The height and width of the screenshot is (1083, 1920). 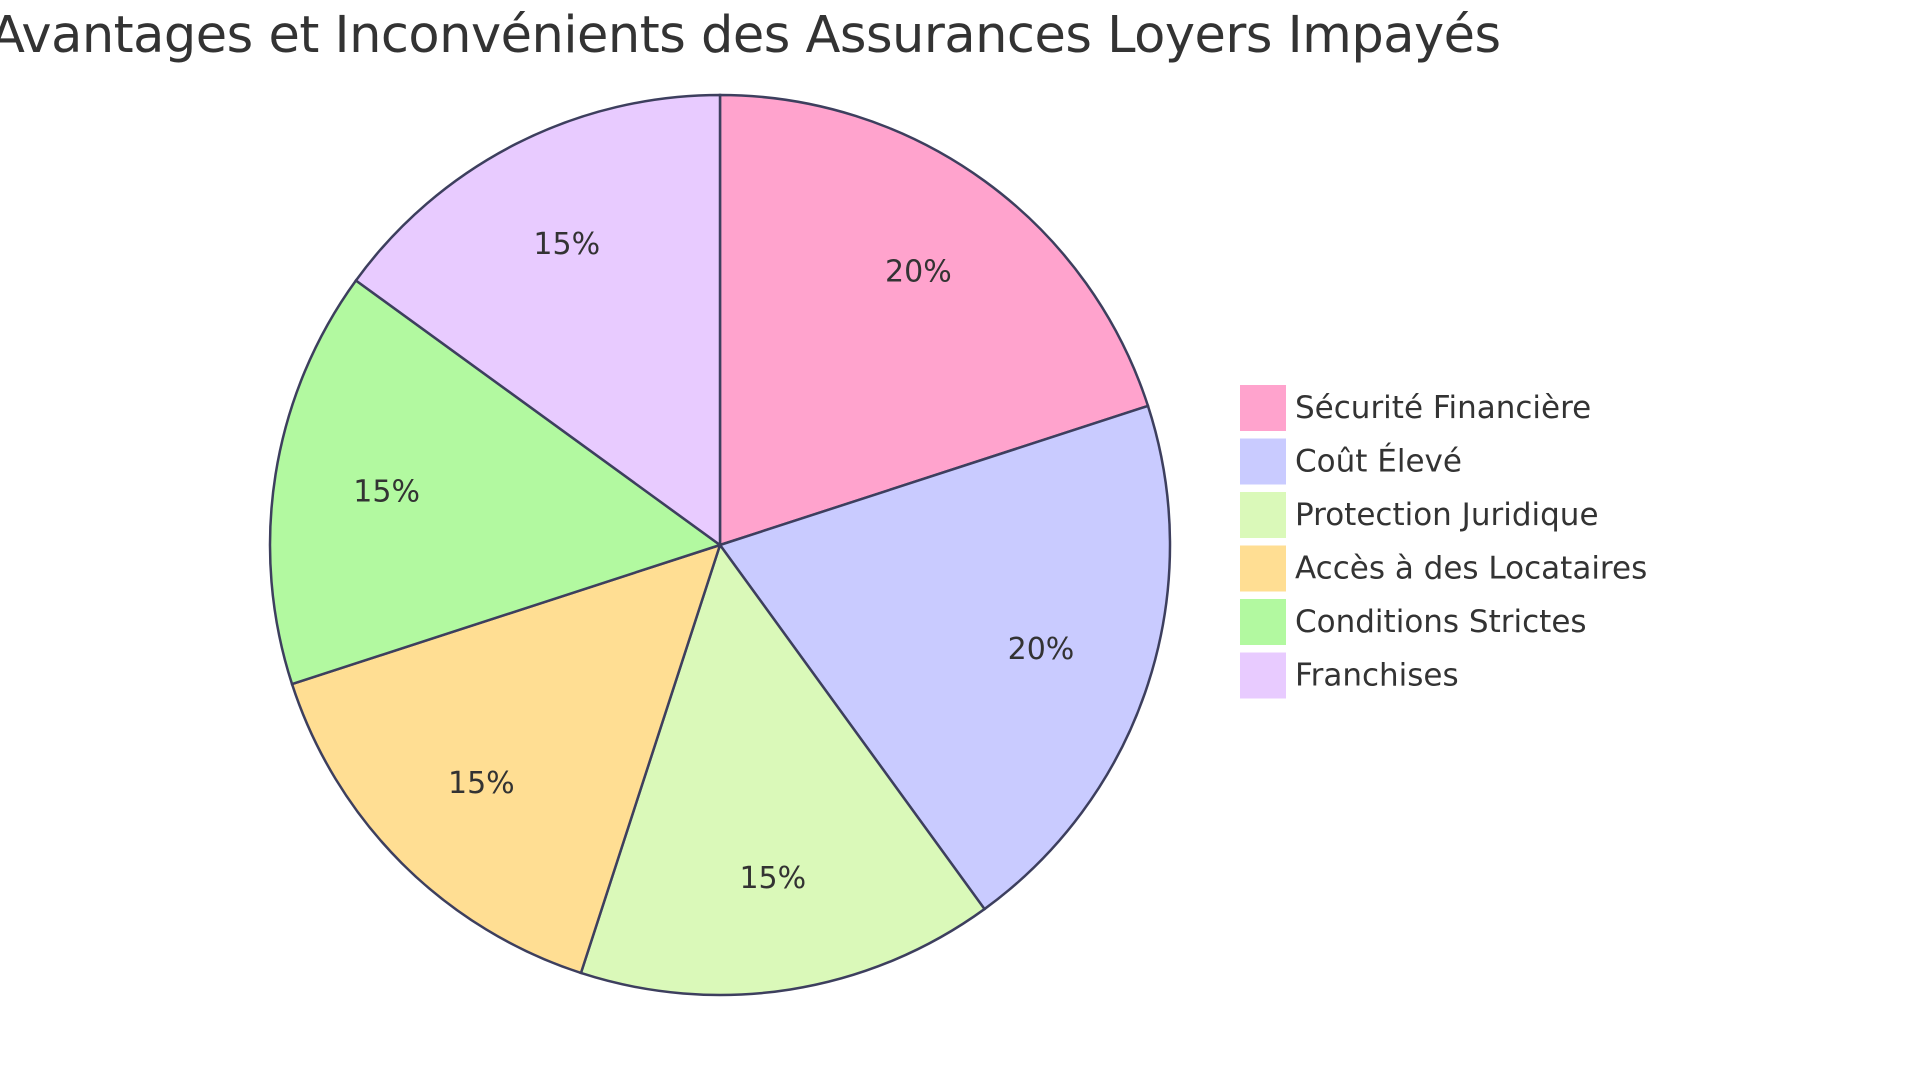 I want to click on legend-item: Protection Juridique, so click(x=1419, y=515).